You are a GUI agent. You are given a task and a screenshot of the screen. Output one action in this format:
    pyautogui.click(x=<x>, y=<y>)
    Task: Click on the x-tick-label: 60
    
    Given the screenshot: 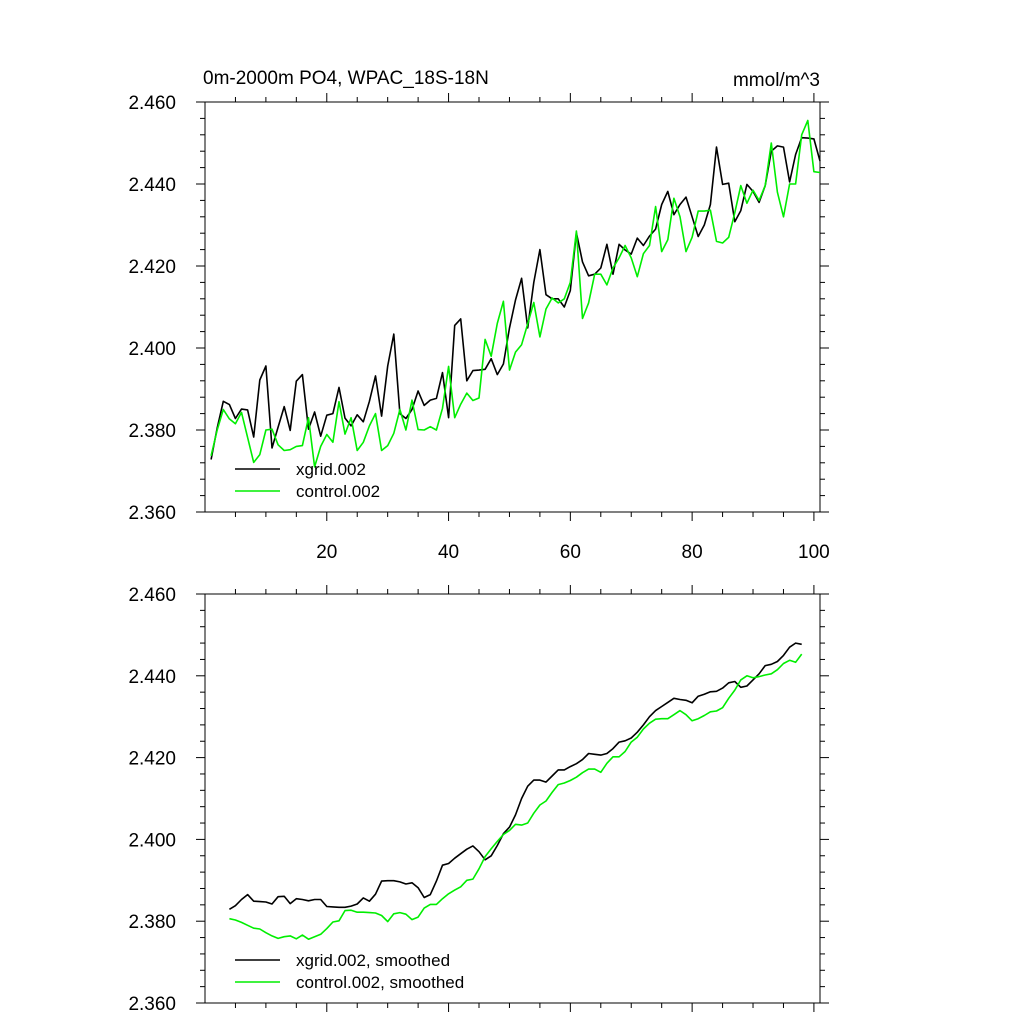 What is the action you would take?
    pyautogui.click(x=570, y=552)
    